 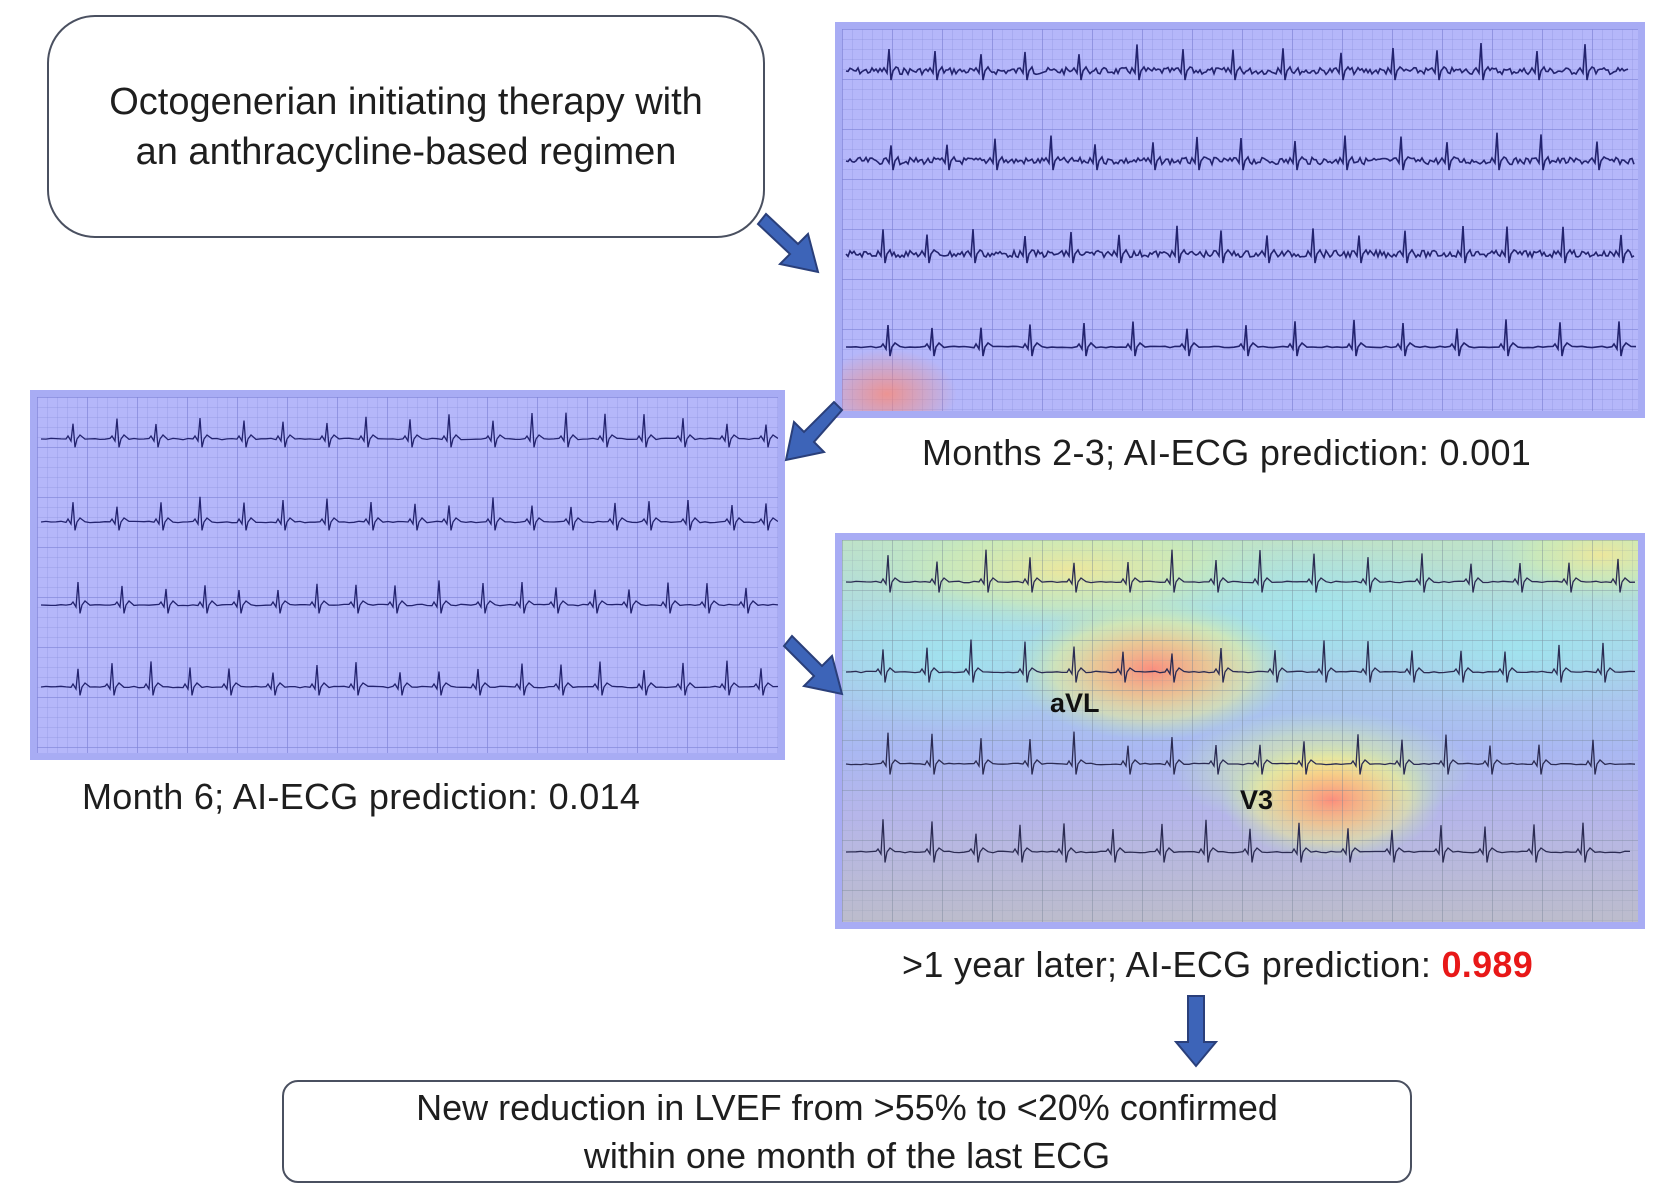 What do you see at coordinates (1075, 703) in the screenshot?
I see `lead-label-avl: aVL` at bounding box center [1075, 703].